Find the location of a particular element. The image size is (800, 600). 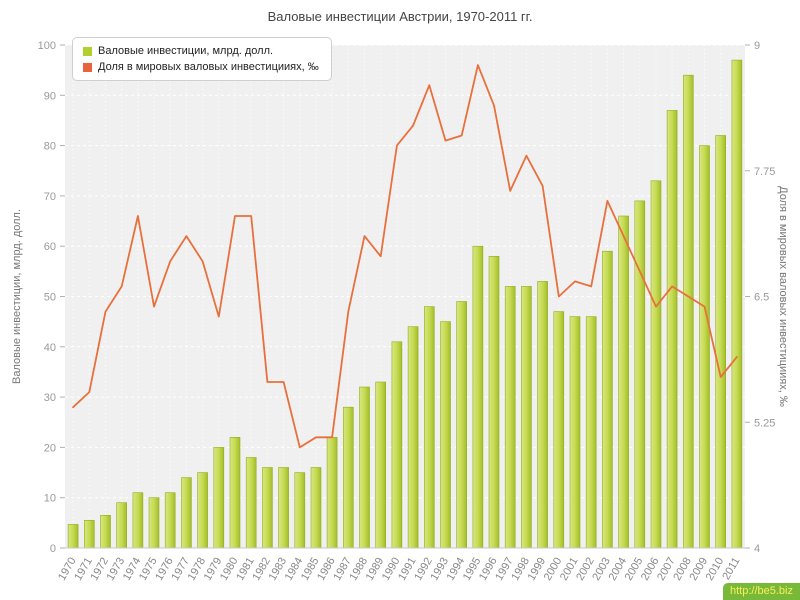

left-tick-label: 80 is located at coordinates (50, 147).